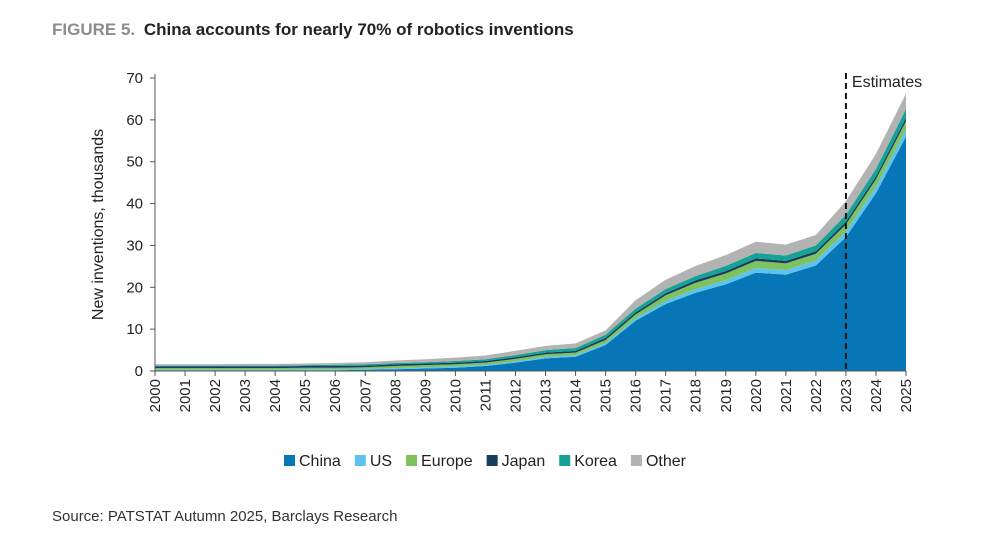  What do you see at coordinates (305, 395) in the screenshot?
I see `x-tick-label: 2005` at bounding box center [305, 395].